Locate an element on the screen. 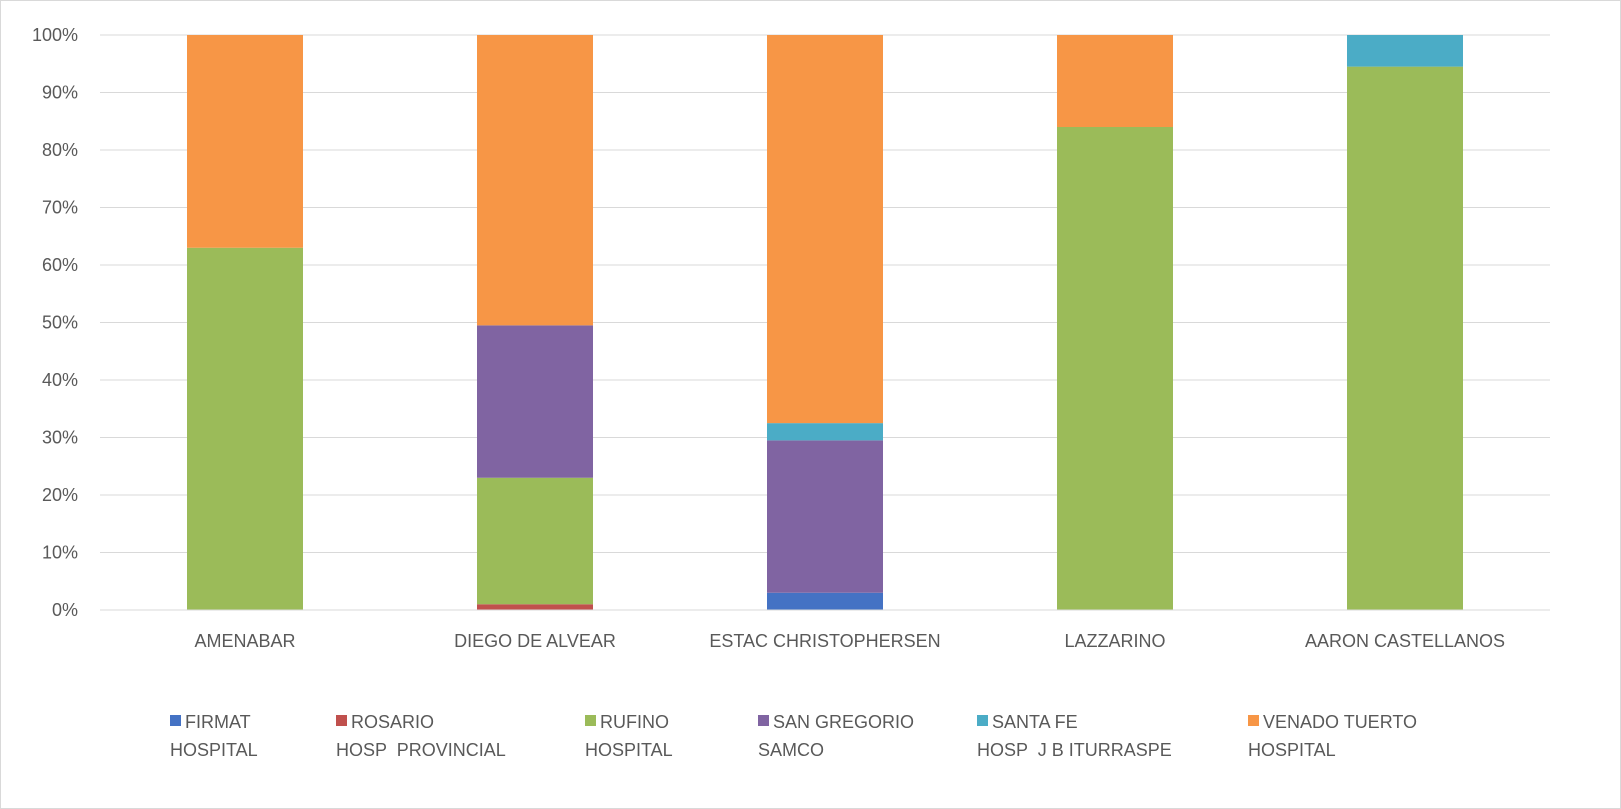 The height and width of the screenshot is (809, 1621). legend-item: SAN GREGORIO SAMCO is located at coordinates (836, 736).